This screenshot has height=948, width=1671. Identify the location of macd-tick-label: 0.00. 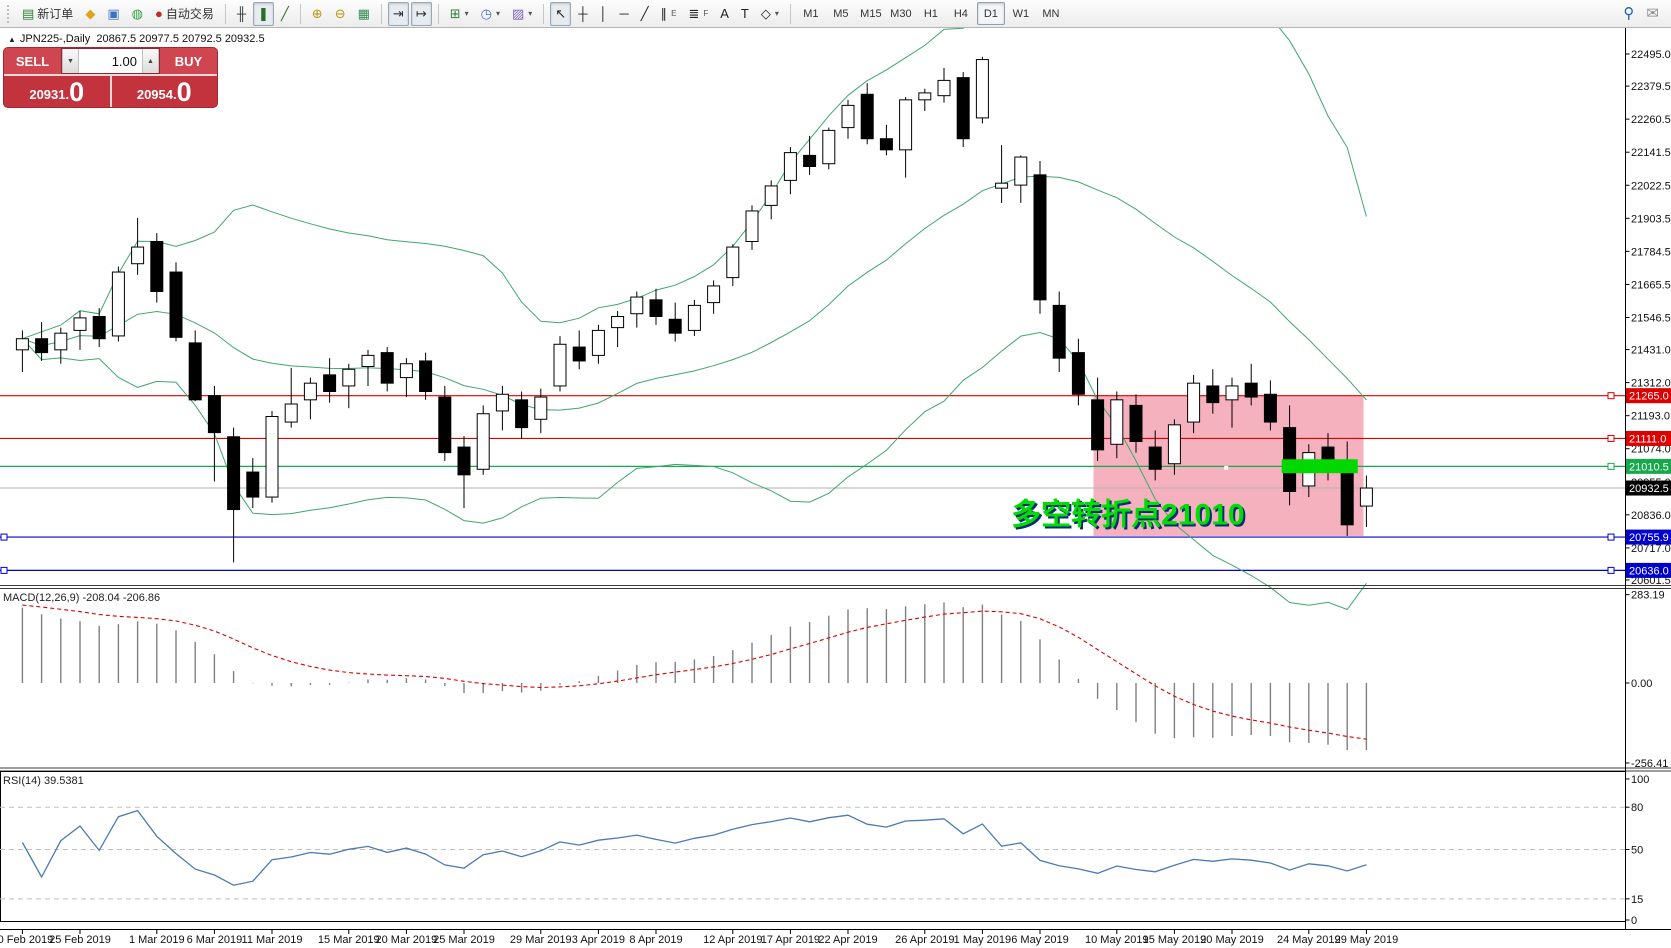
(1641, 684).